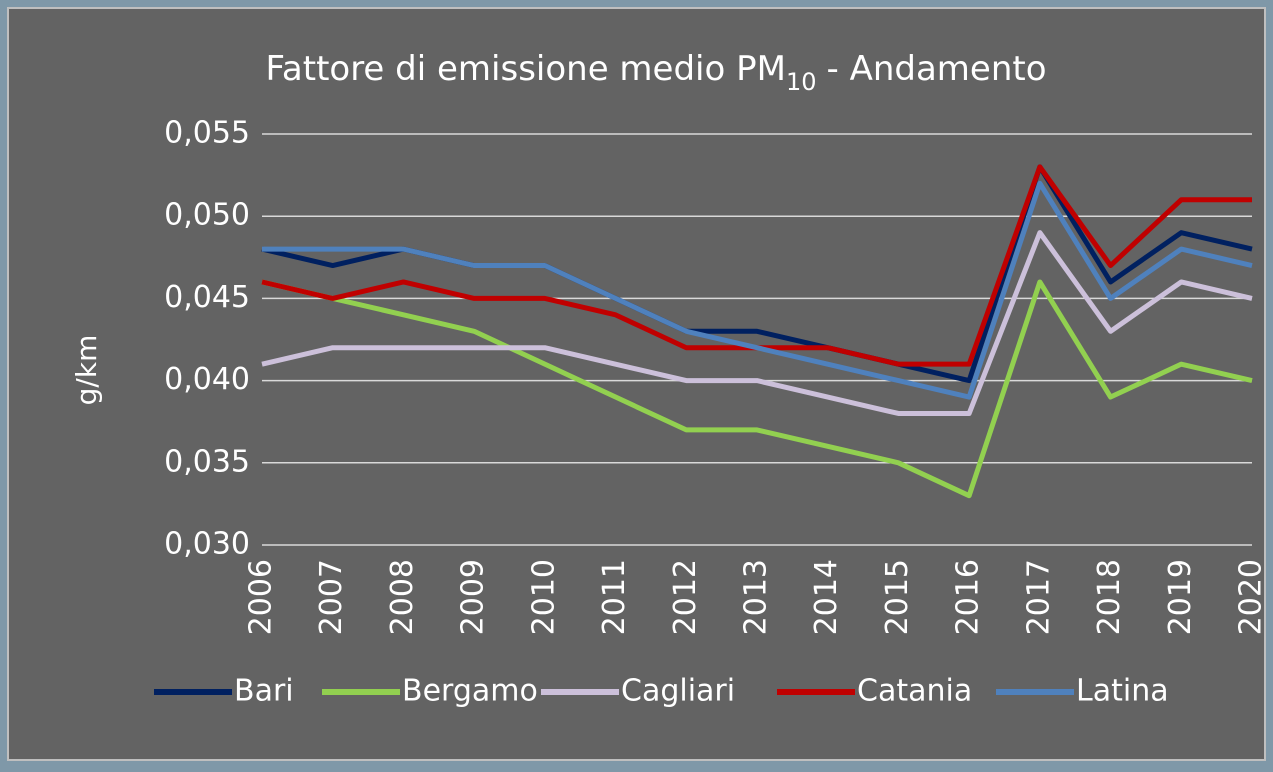 This screenshot has width=1273, height=772. What do you see at coordinates (331, 597) in the screenshot?
I see `x-tick-label: 2007` at bounding box center [331, 597].